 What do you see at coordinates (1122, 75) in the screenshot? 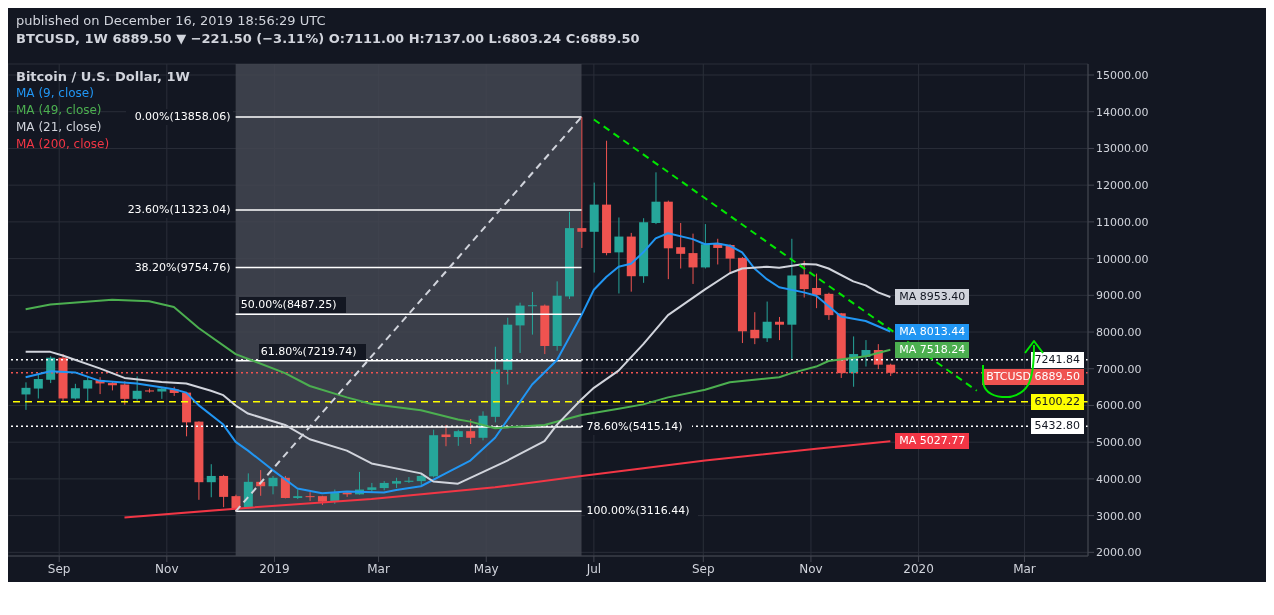
I see `y-tick-label: 15000.00` at bounding box center [1122, 75].